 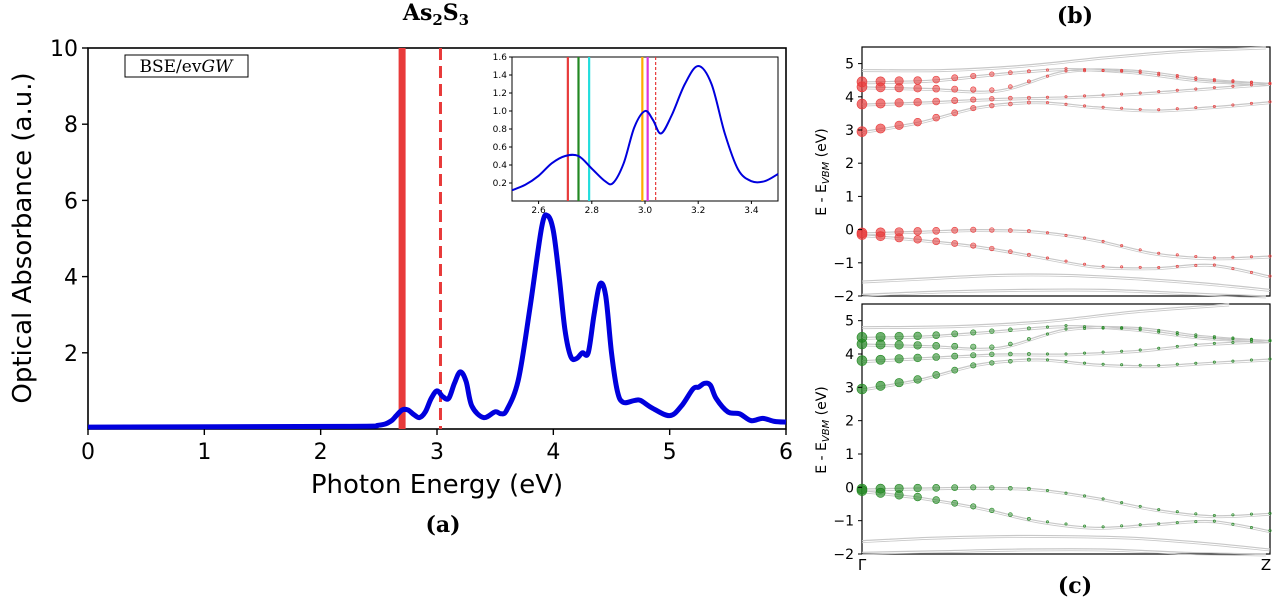 I want to click on band-b-y-axis-label: E - EVBM (eV), so click(x=823, y=172).